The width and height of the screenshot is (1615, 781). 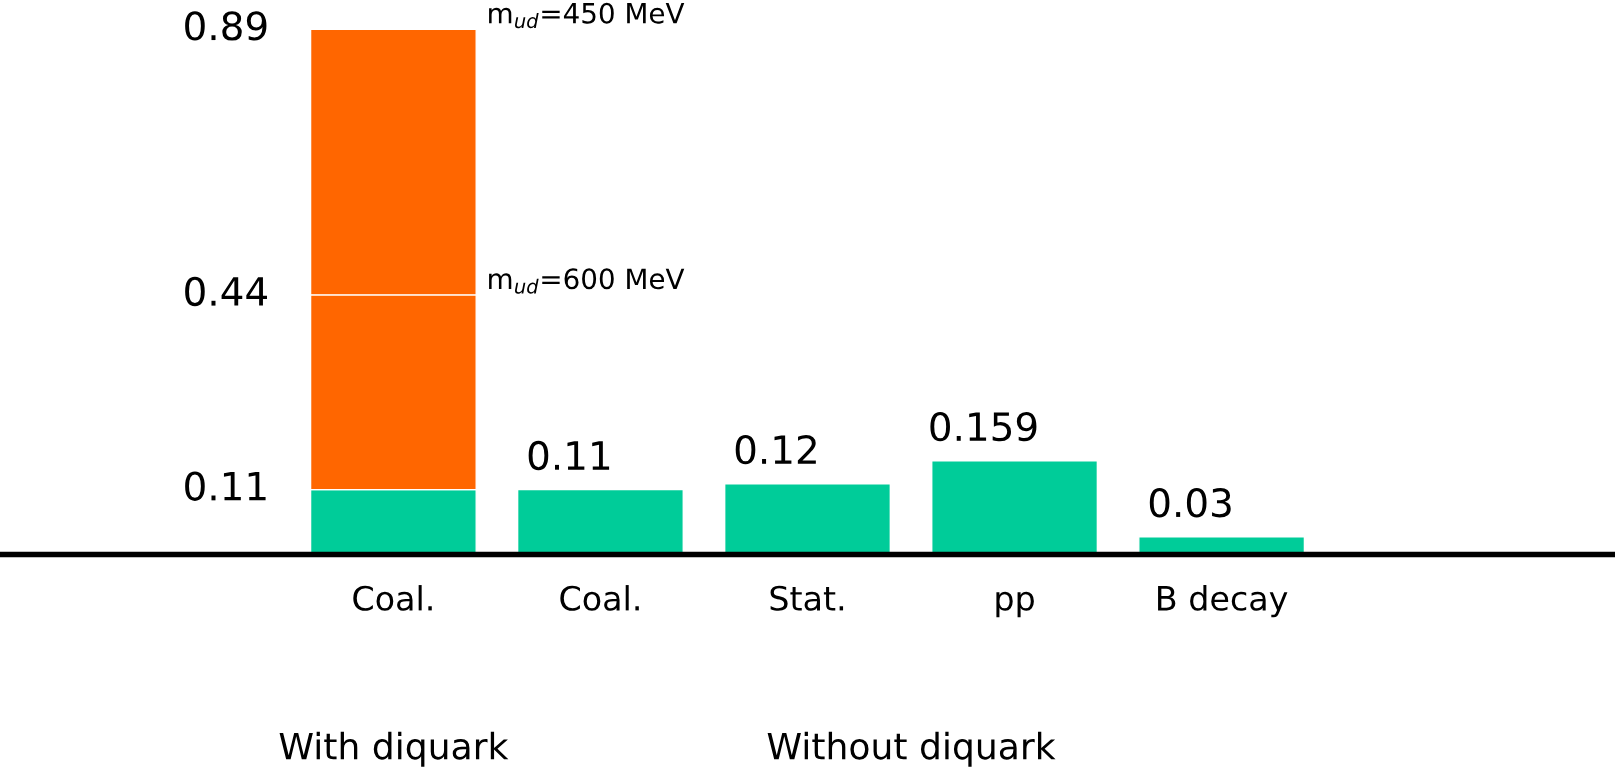 What do you see at coordinates (569, 455) in the screenshot?
I see `data-label: 0.11` at bounding box center [569, 455].